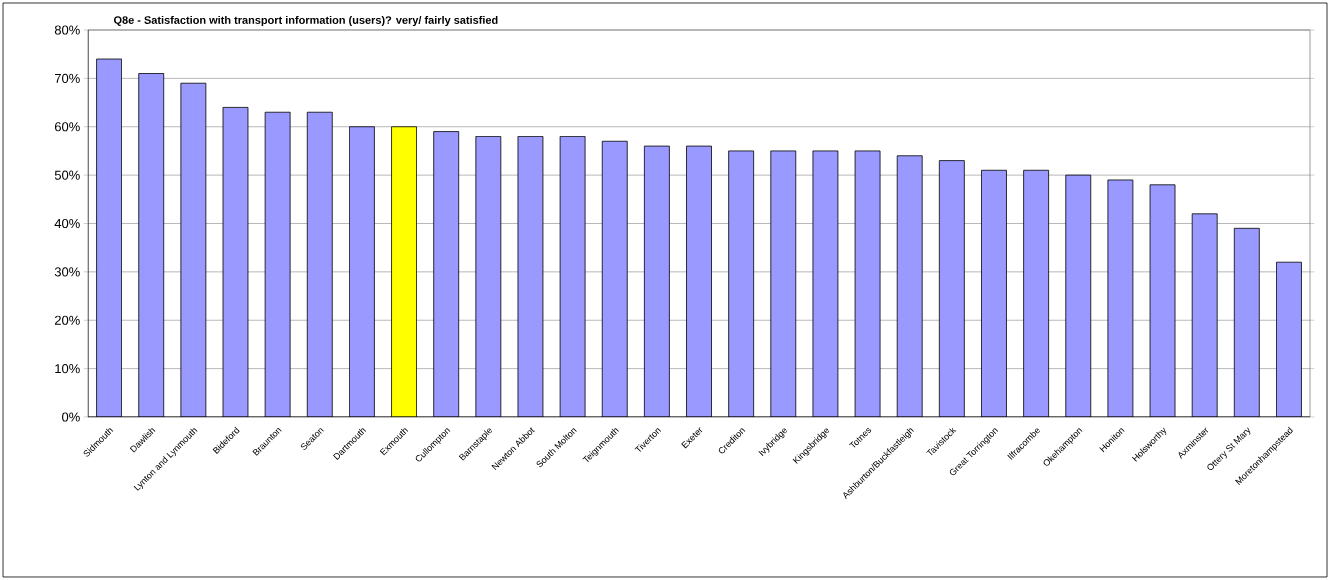 Image resolution: width=1330 pixels, height=580 pixels. What do you see at coordinates (67, 127) in the screenshot?
I see `y-tick-label: 60%` at bounding box center [67, 127].